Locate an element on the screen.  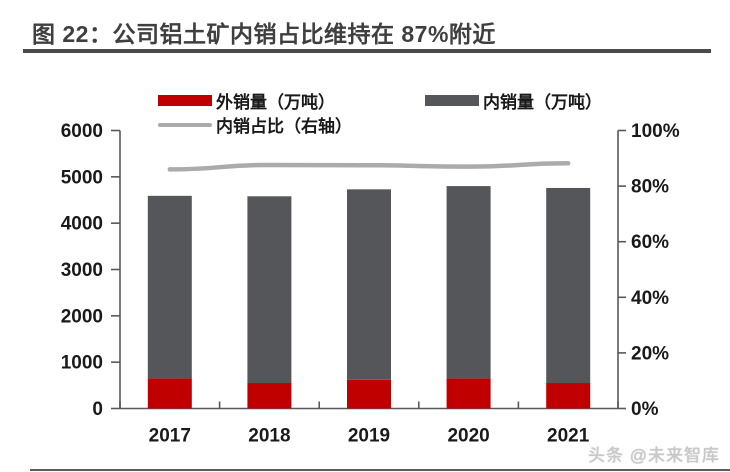
domestic-ratio-line is located at coordinates (369, 166).